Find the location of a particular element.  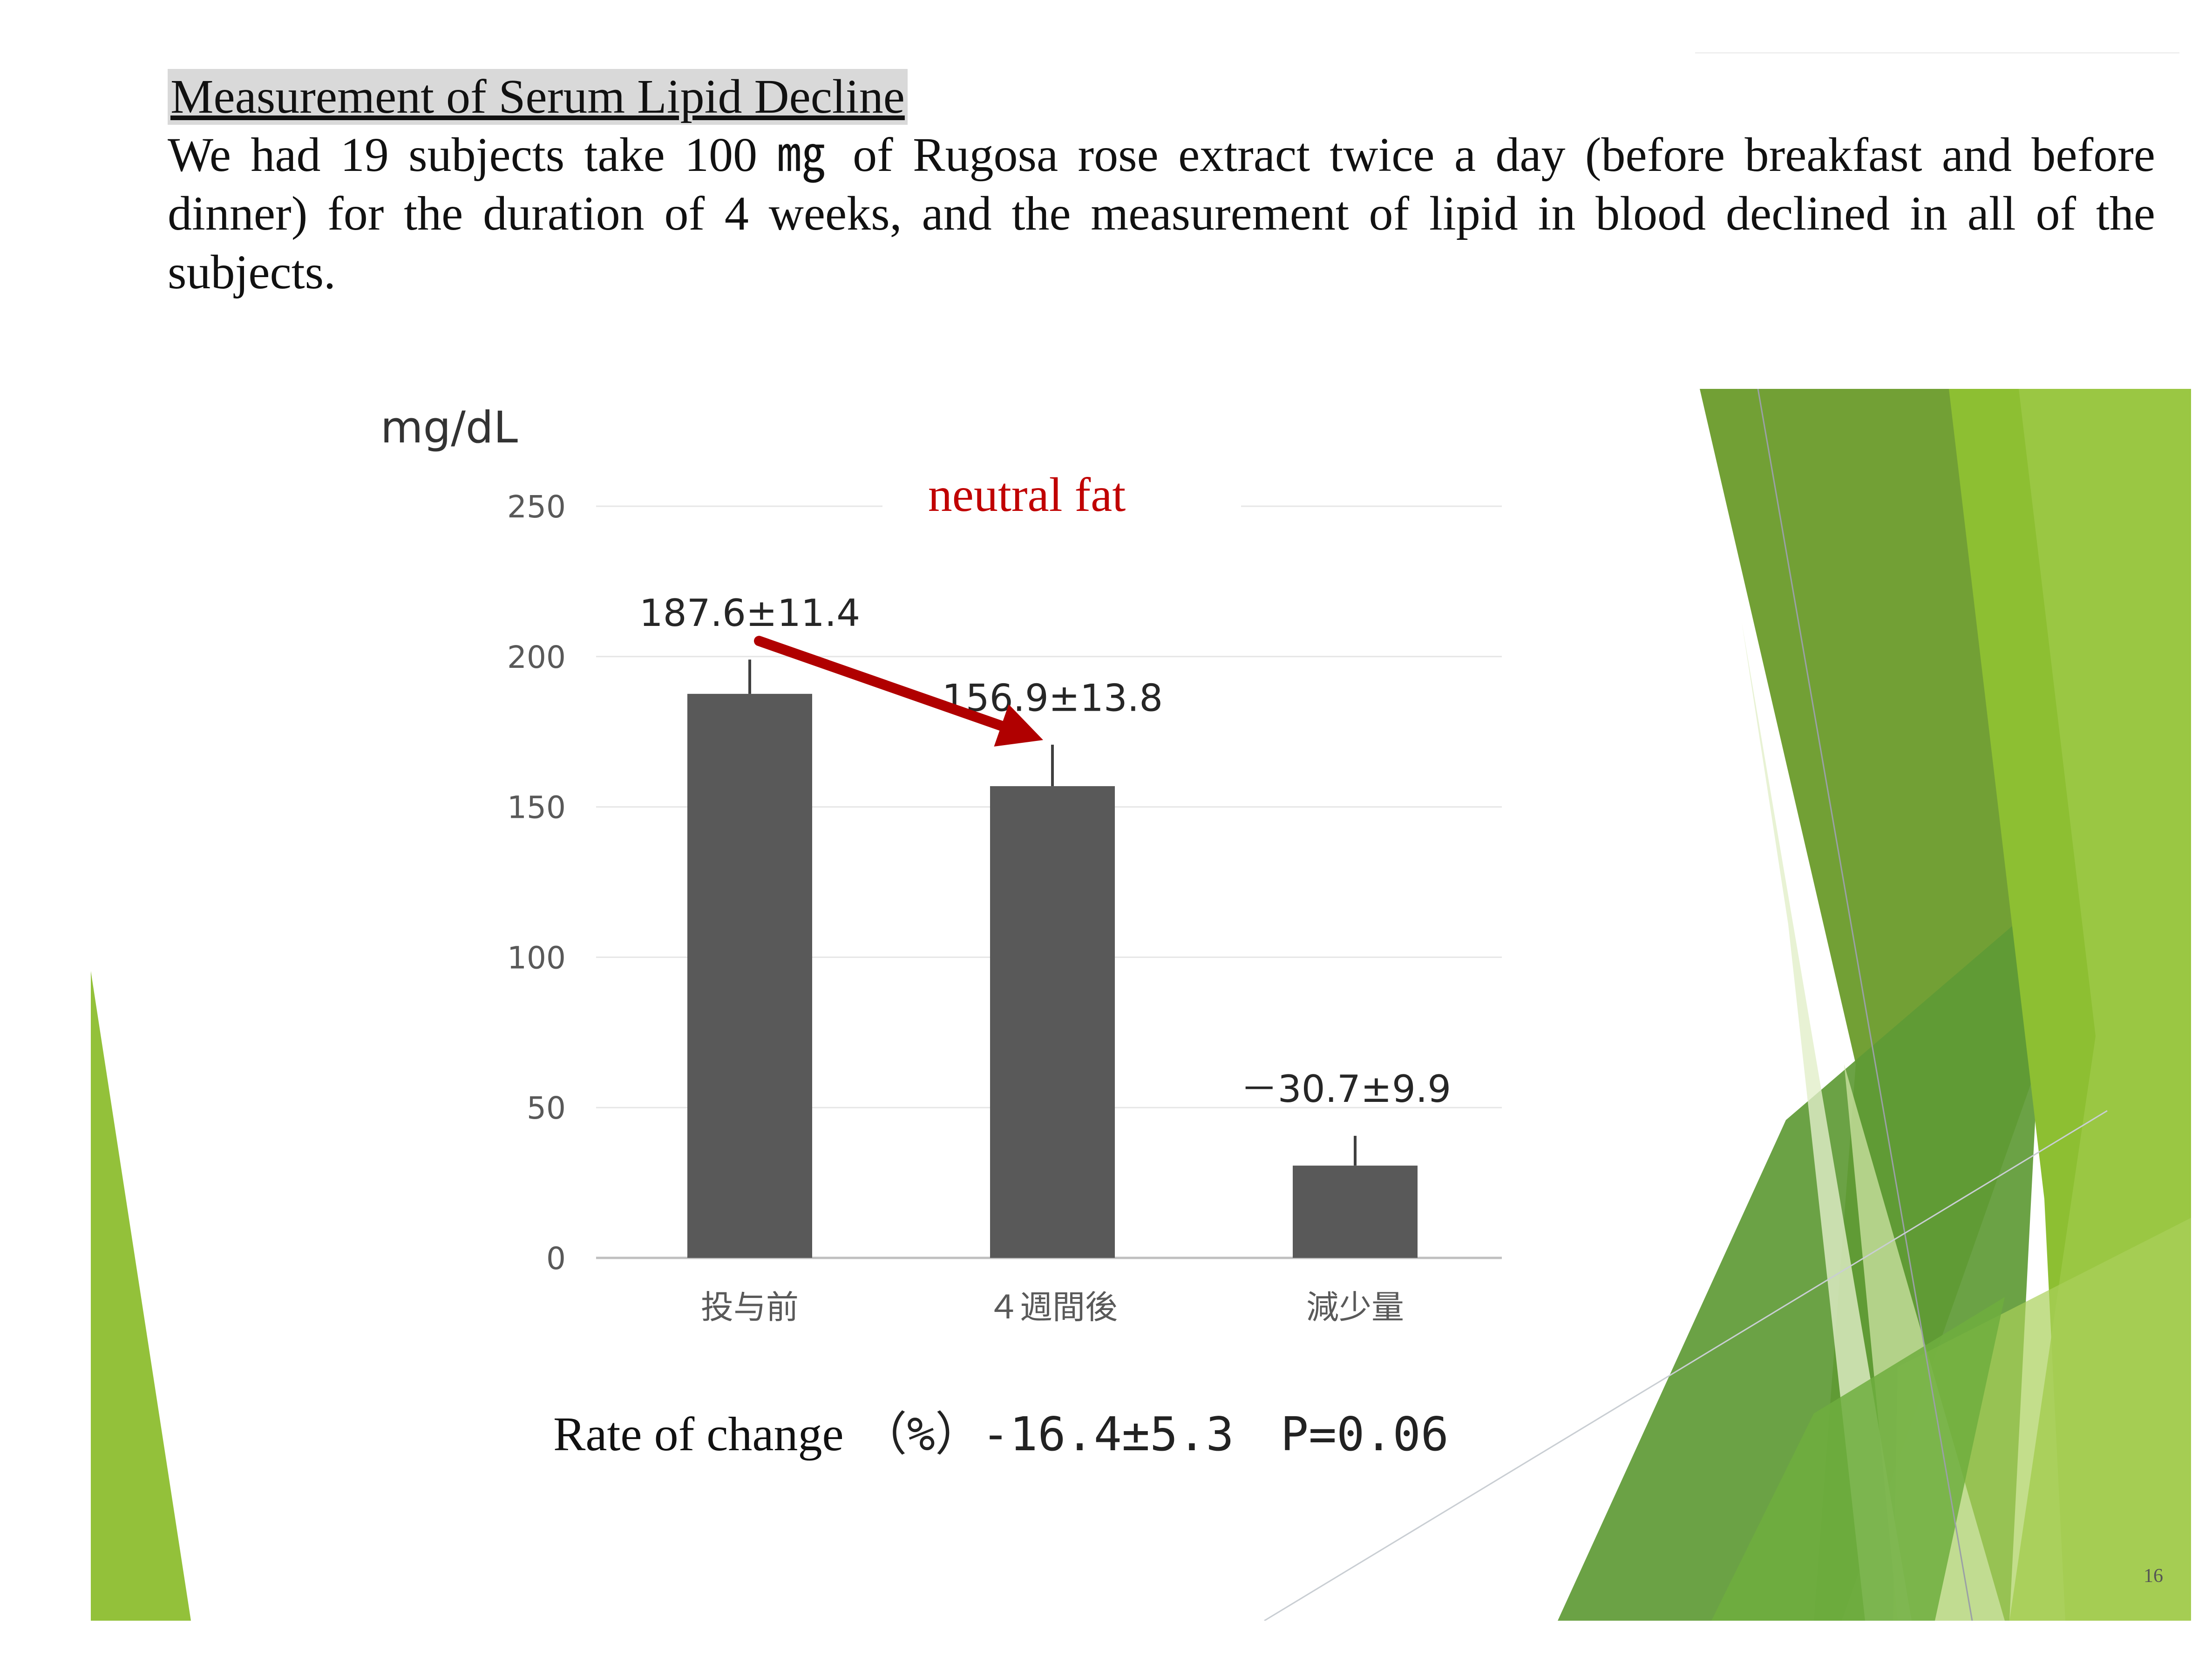

bars is located at coordinates (1053, 976).